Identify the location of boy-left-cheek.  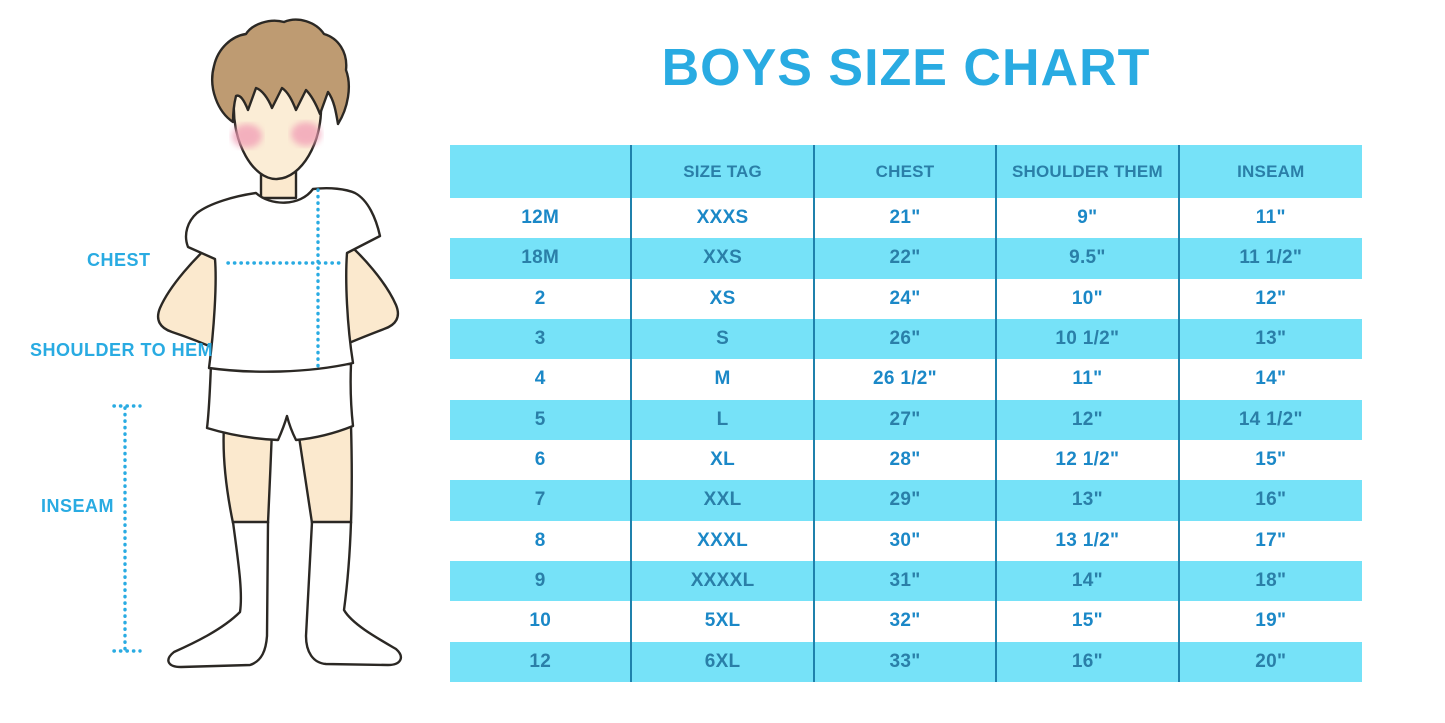
(247, 136).